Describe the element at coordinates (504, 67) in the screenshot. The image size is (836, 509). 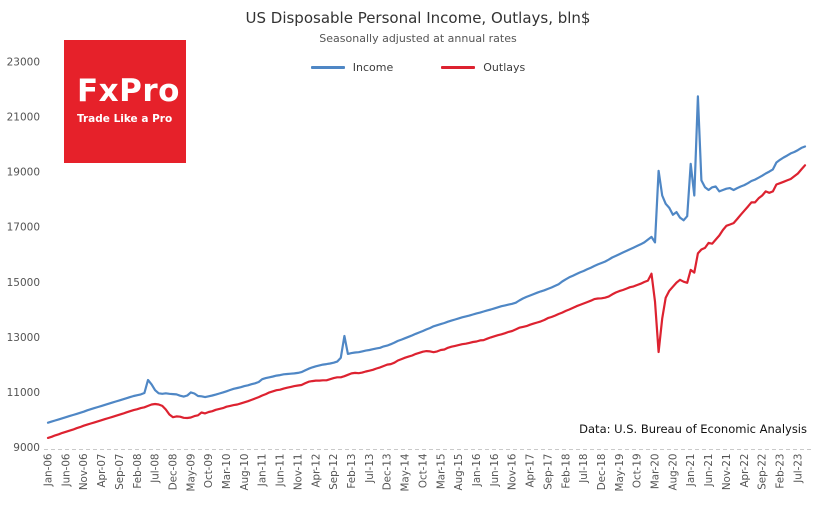
I see `legend-label-outlays: Outlays` at that location.